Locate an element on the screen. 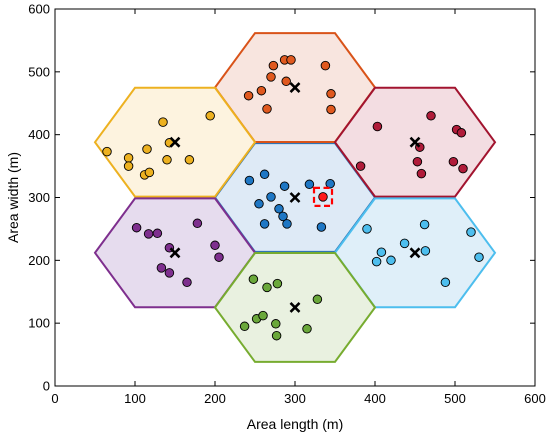 Image resolution: width=550 pixels, height=437 pixels. x-tick-label-600: 600 is located at coordinates (535, 398).